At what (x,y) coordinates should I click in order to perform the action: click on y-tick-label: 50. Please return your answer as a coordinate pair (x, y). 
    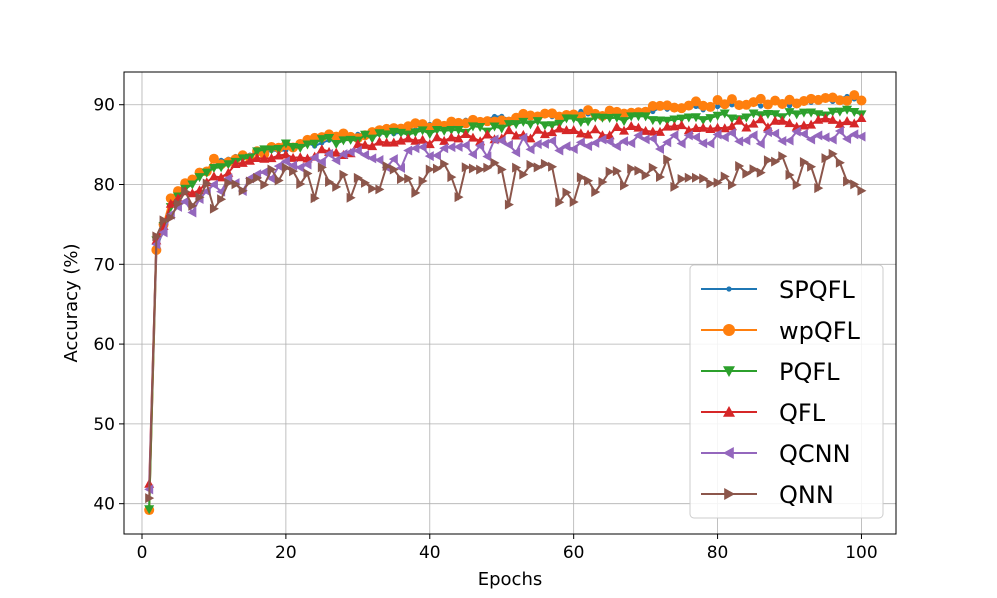
    Looking at the image, I should click on (104, 425).